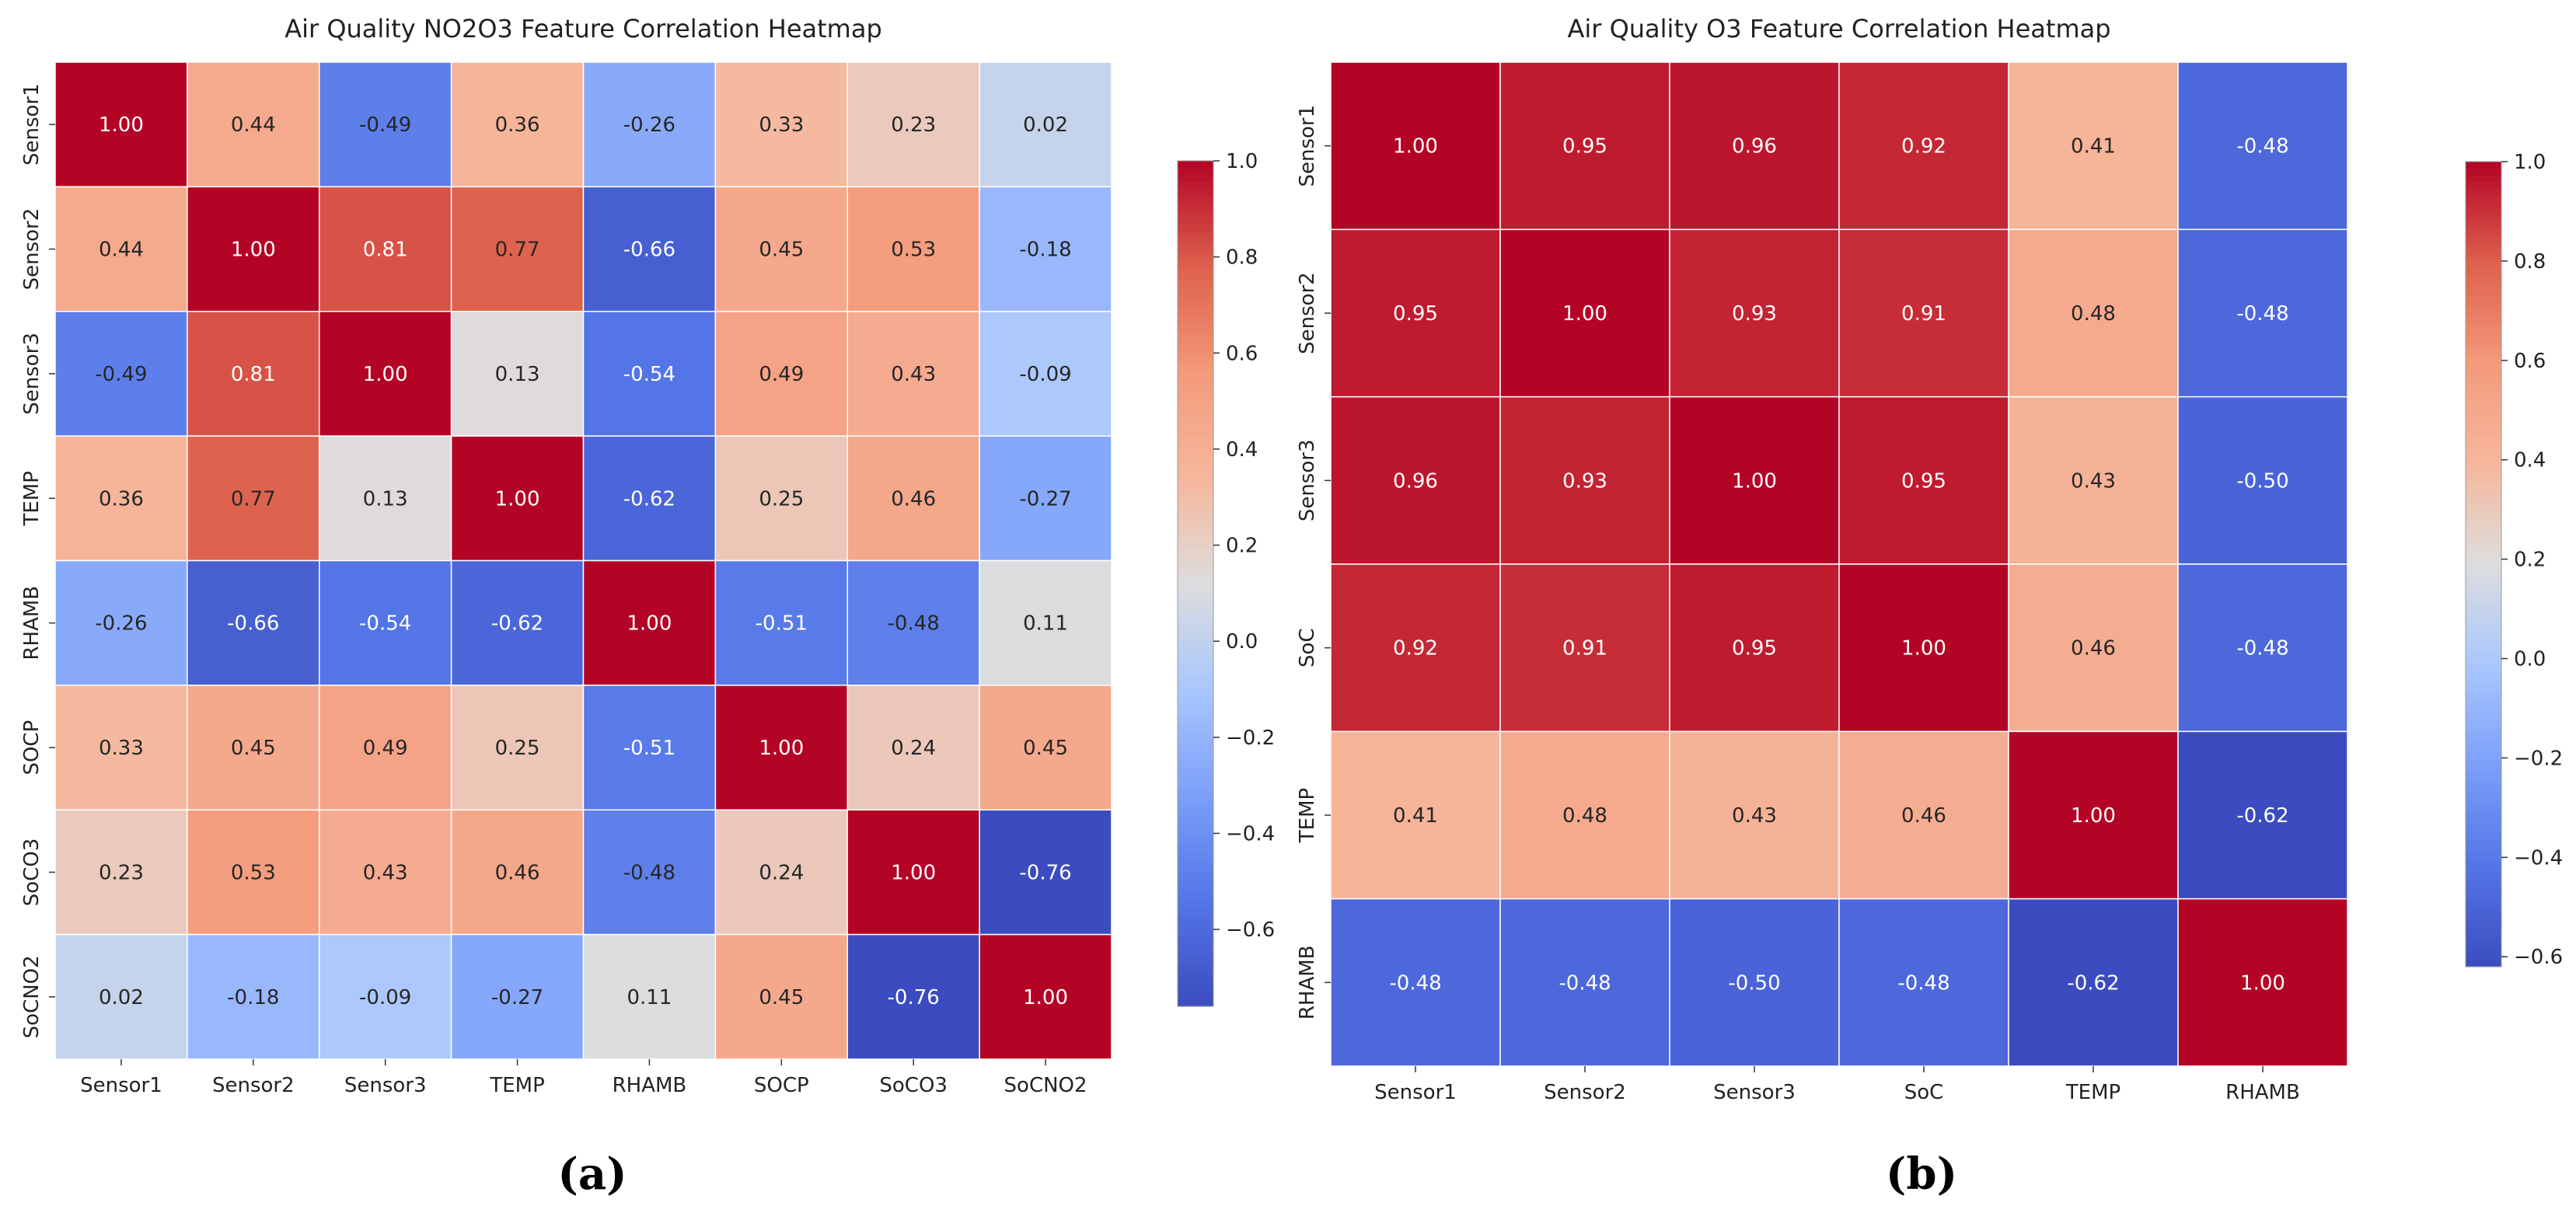  What do you see at coordinates (1046, 624) in the screenshot?
I see `cell-value-label: 0.11` at bounding box center [1046, 624].